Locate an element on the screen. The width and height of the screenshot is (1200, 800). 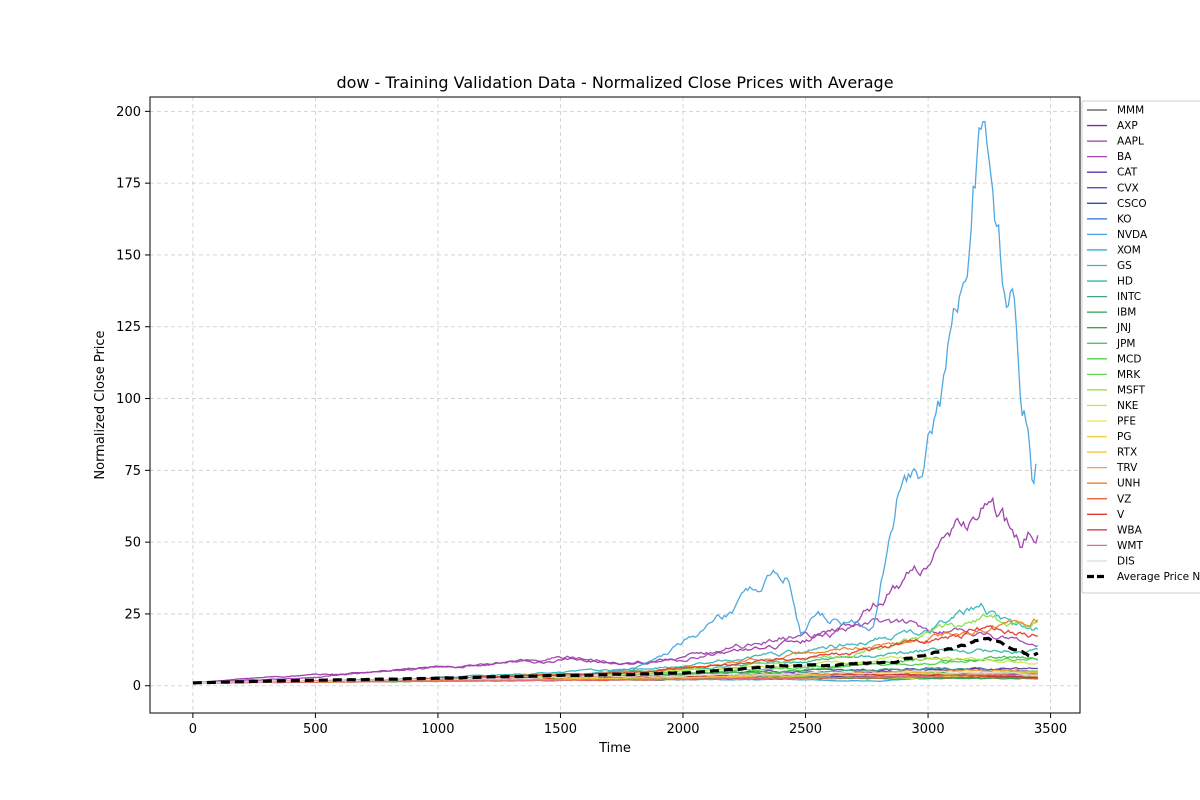
legend-label: MSFT is located at coordinates (1131, 390).